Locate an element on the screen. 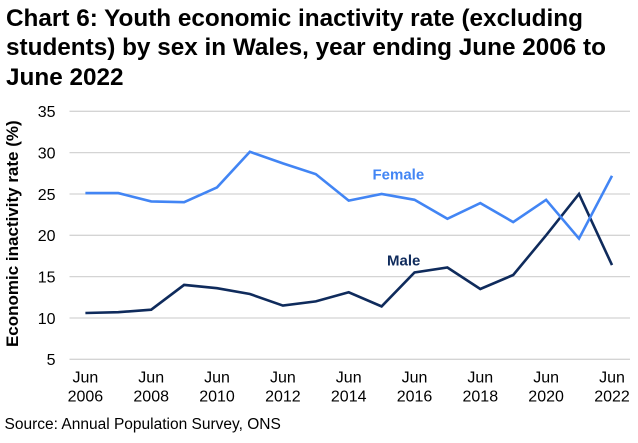 The image size is (638, 443). svg-text: 20 is located at coordinates (47, 236).